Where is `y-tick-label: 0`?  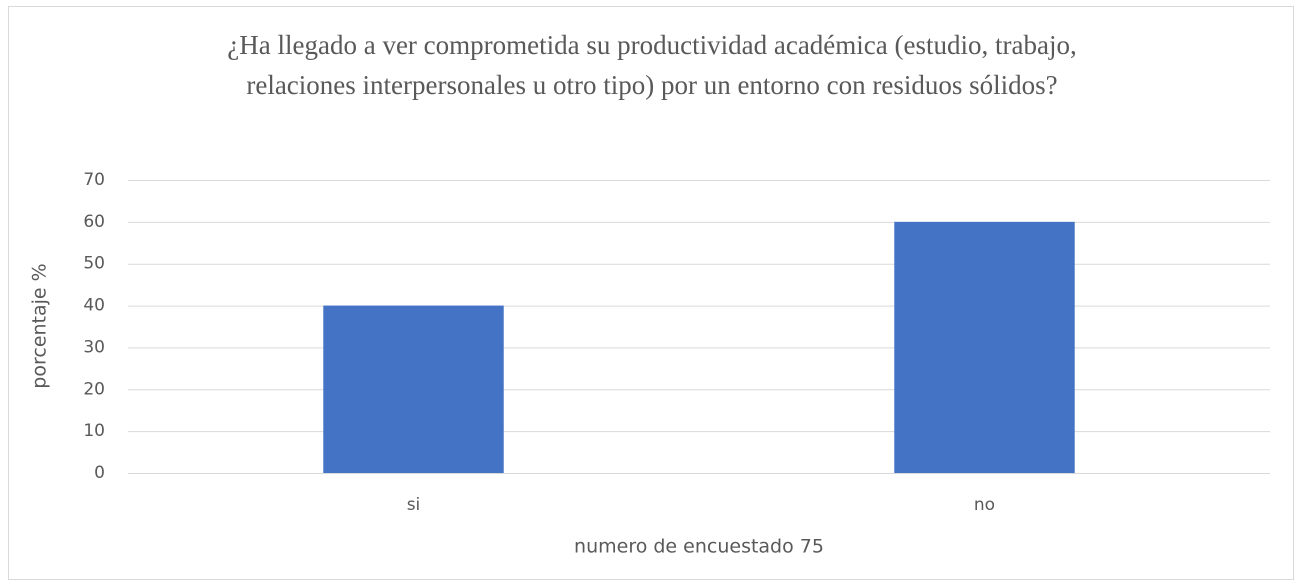 y-tick-label: 0 is located at coordinates (99, 473).